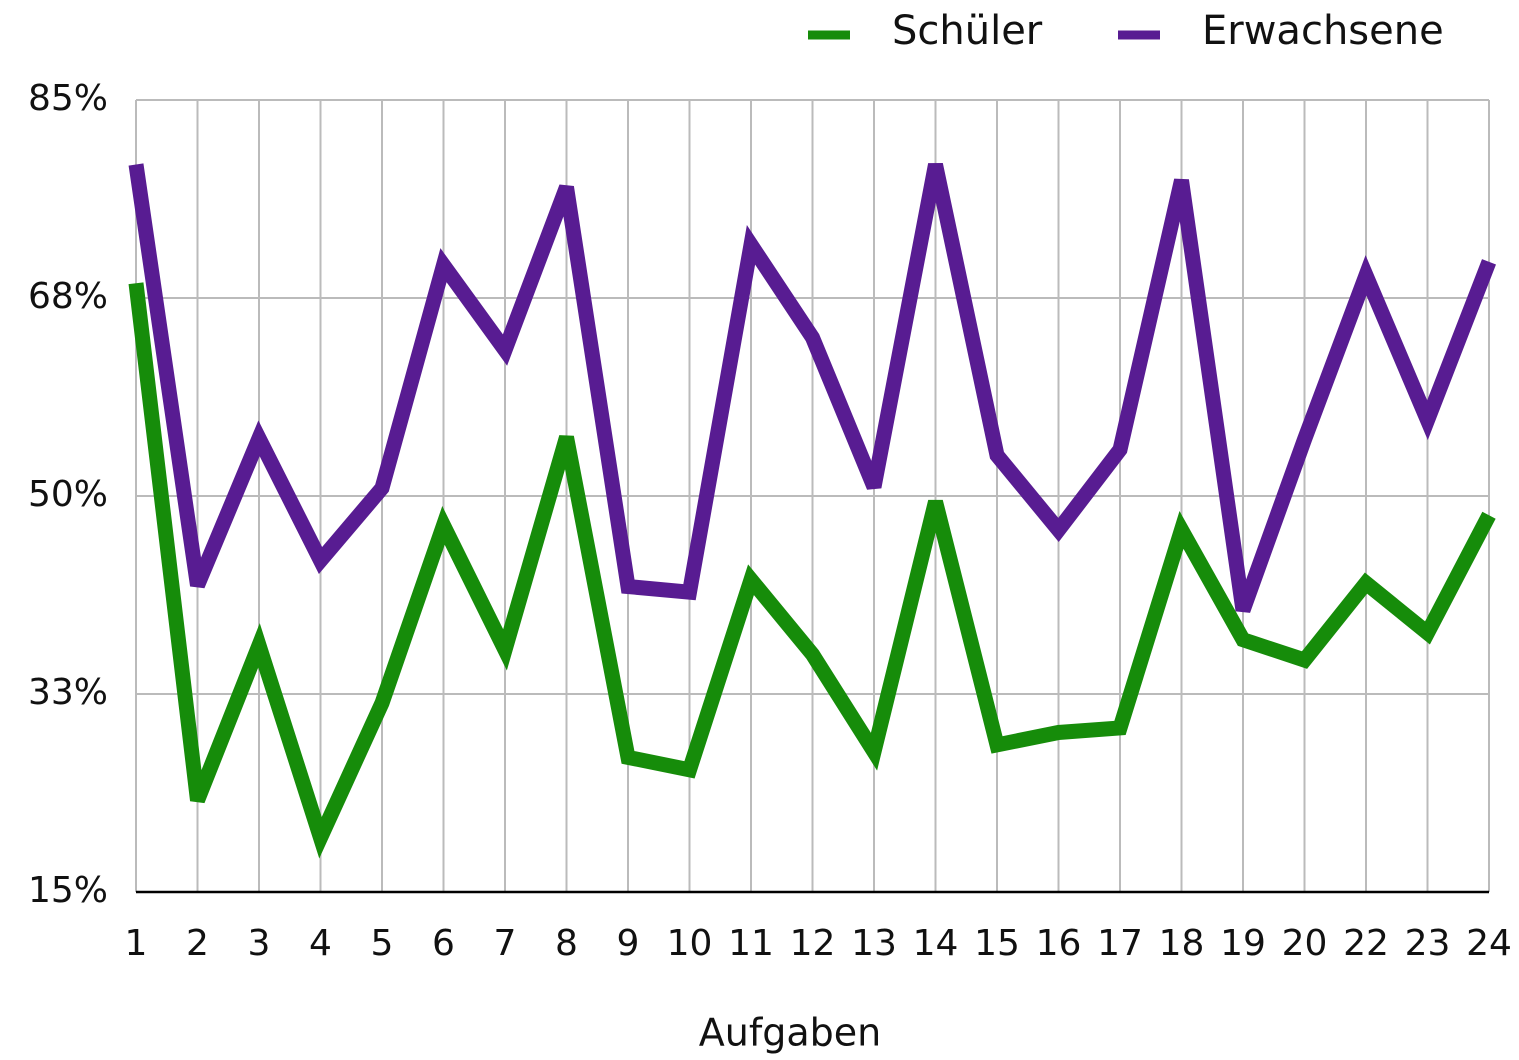 Image resolution: width=1519 pixels, height=1060 pixels. Describe the element at coordinates (505, 943) in the screenshot. I see `x-tick-label: 7` at that location.